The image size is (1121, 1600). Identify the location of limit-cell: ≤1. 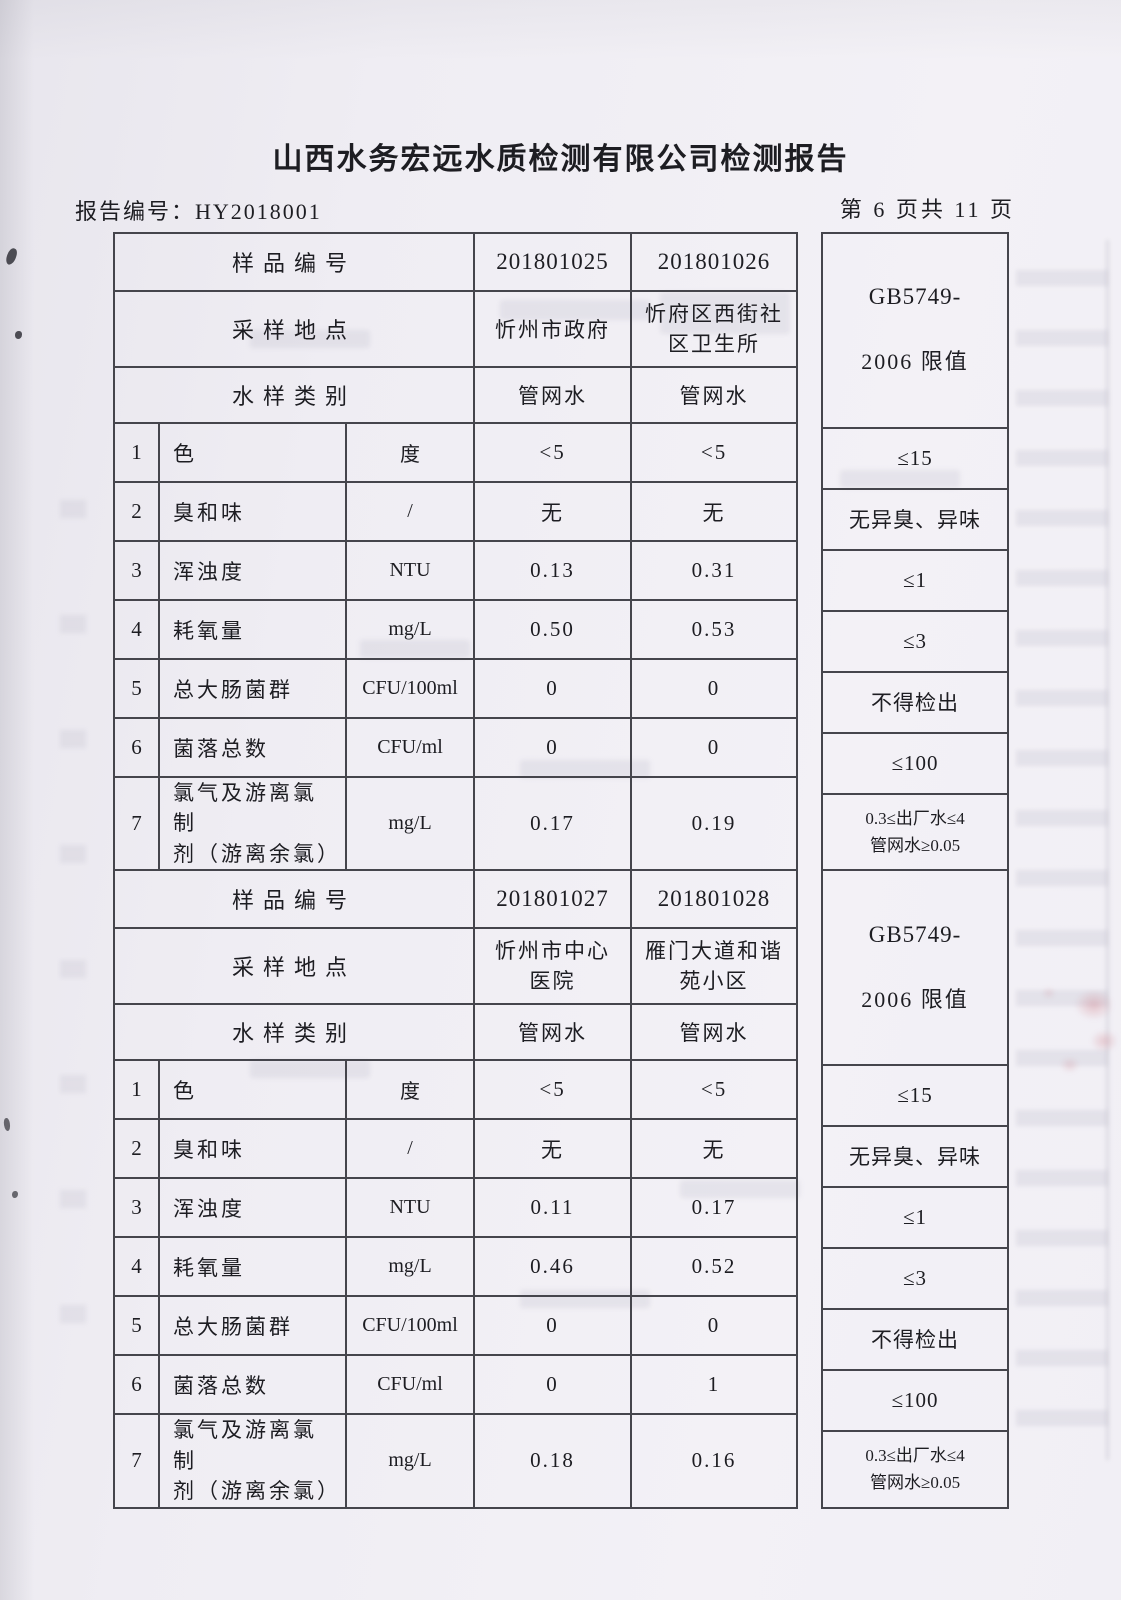
(915, 580).